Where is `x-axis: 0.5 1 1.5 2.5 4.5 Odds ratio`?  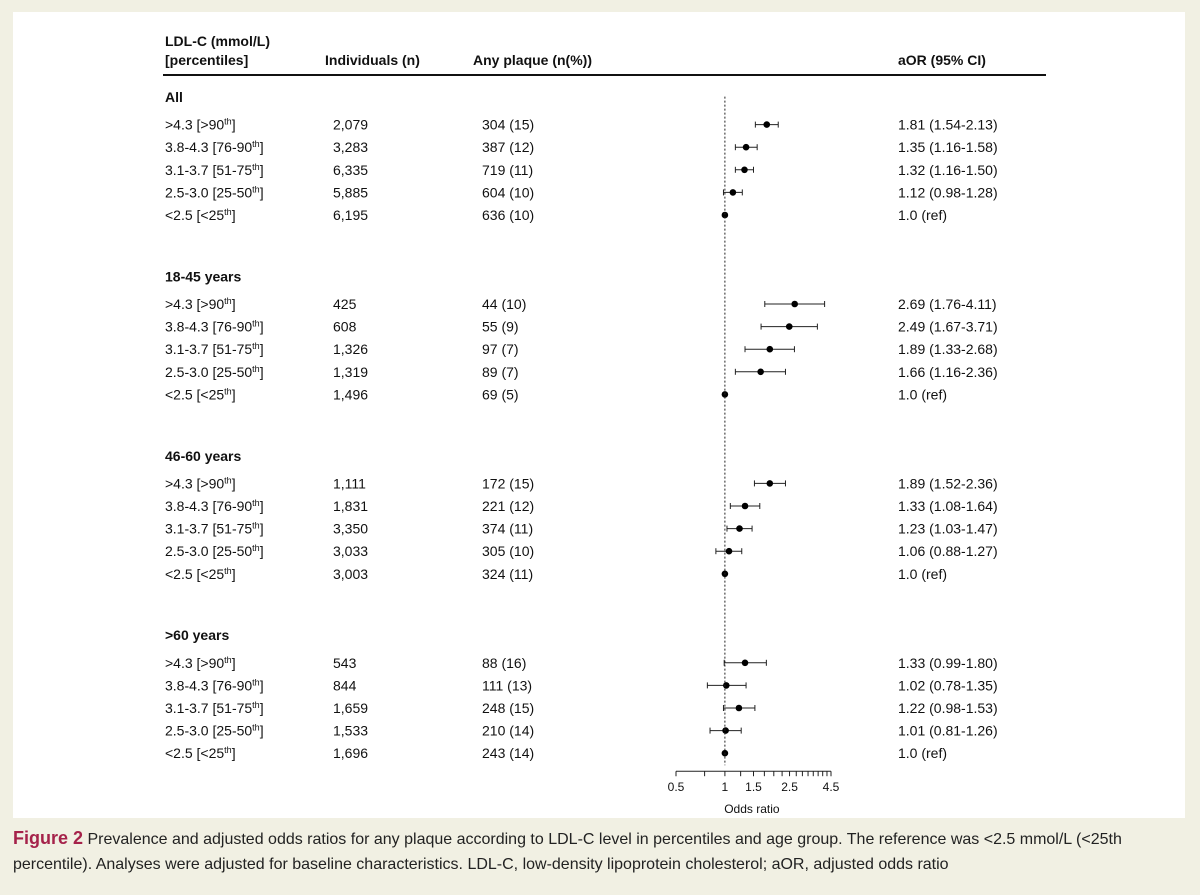 x-axis: 0.5 1 1.5 2.5 4.5 Odds ratio is located at coordinates (754, 793).